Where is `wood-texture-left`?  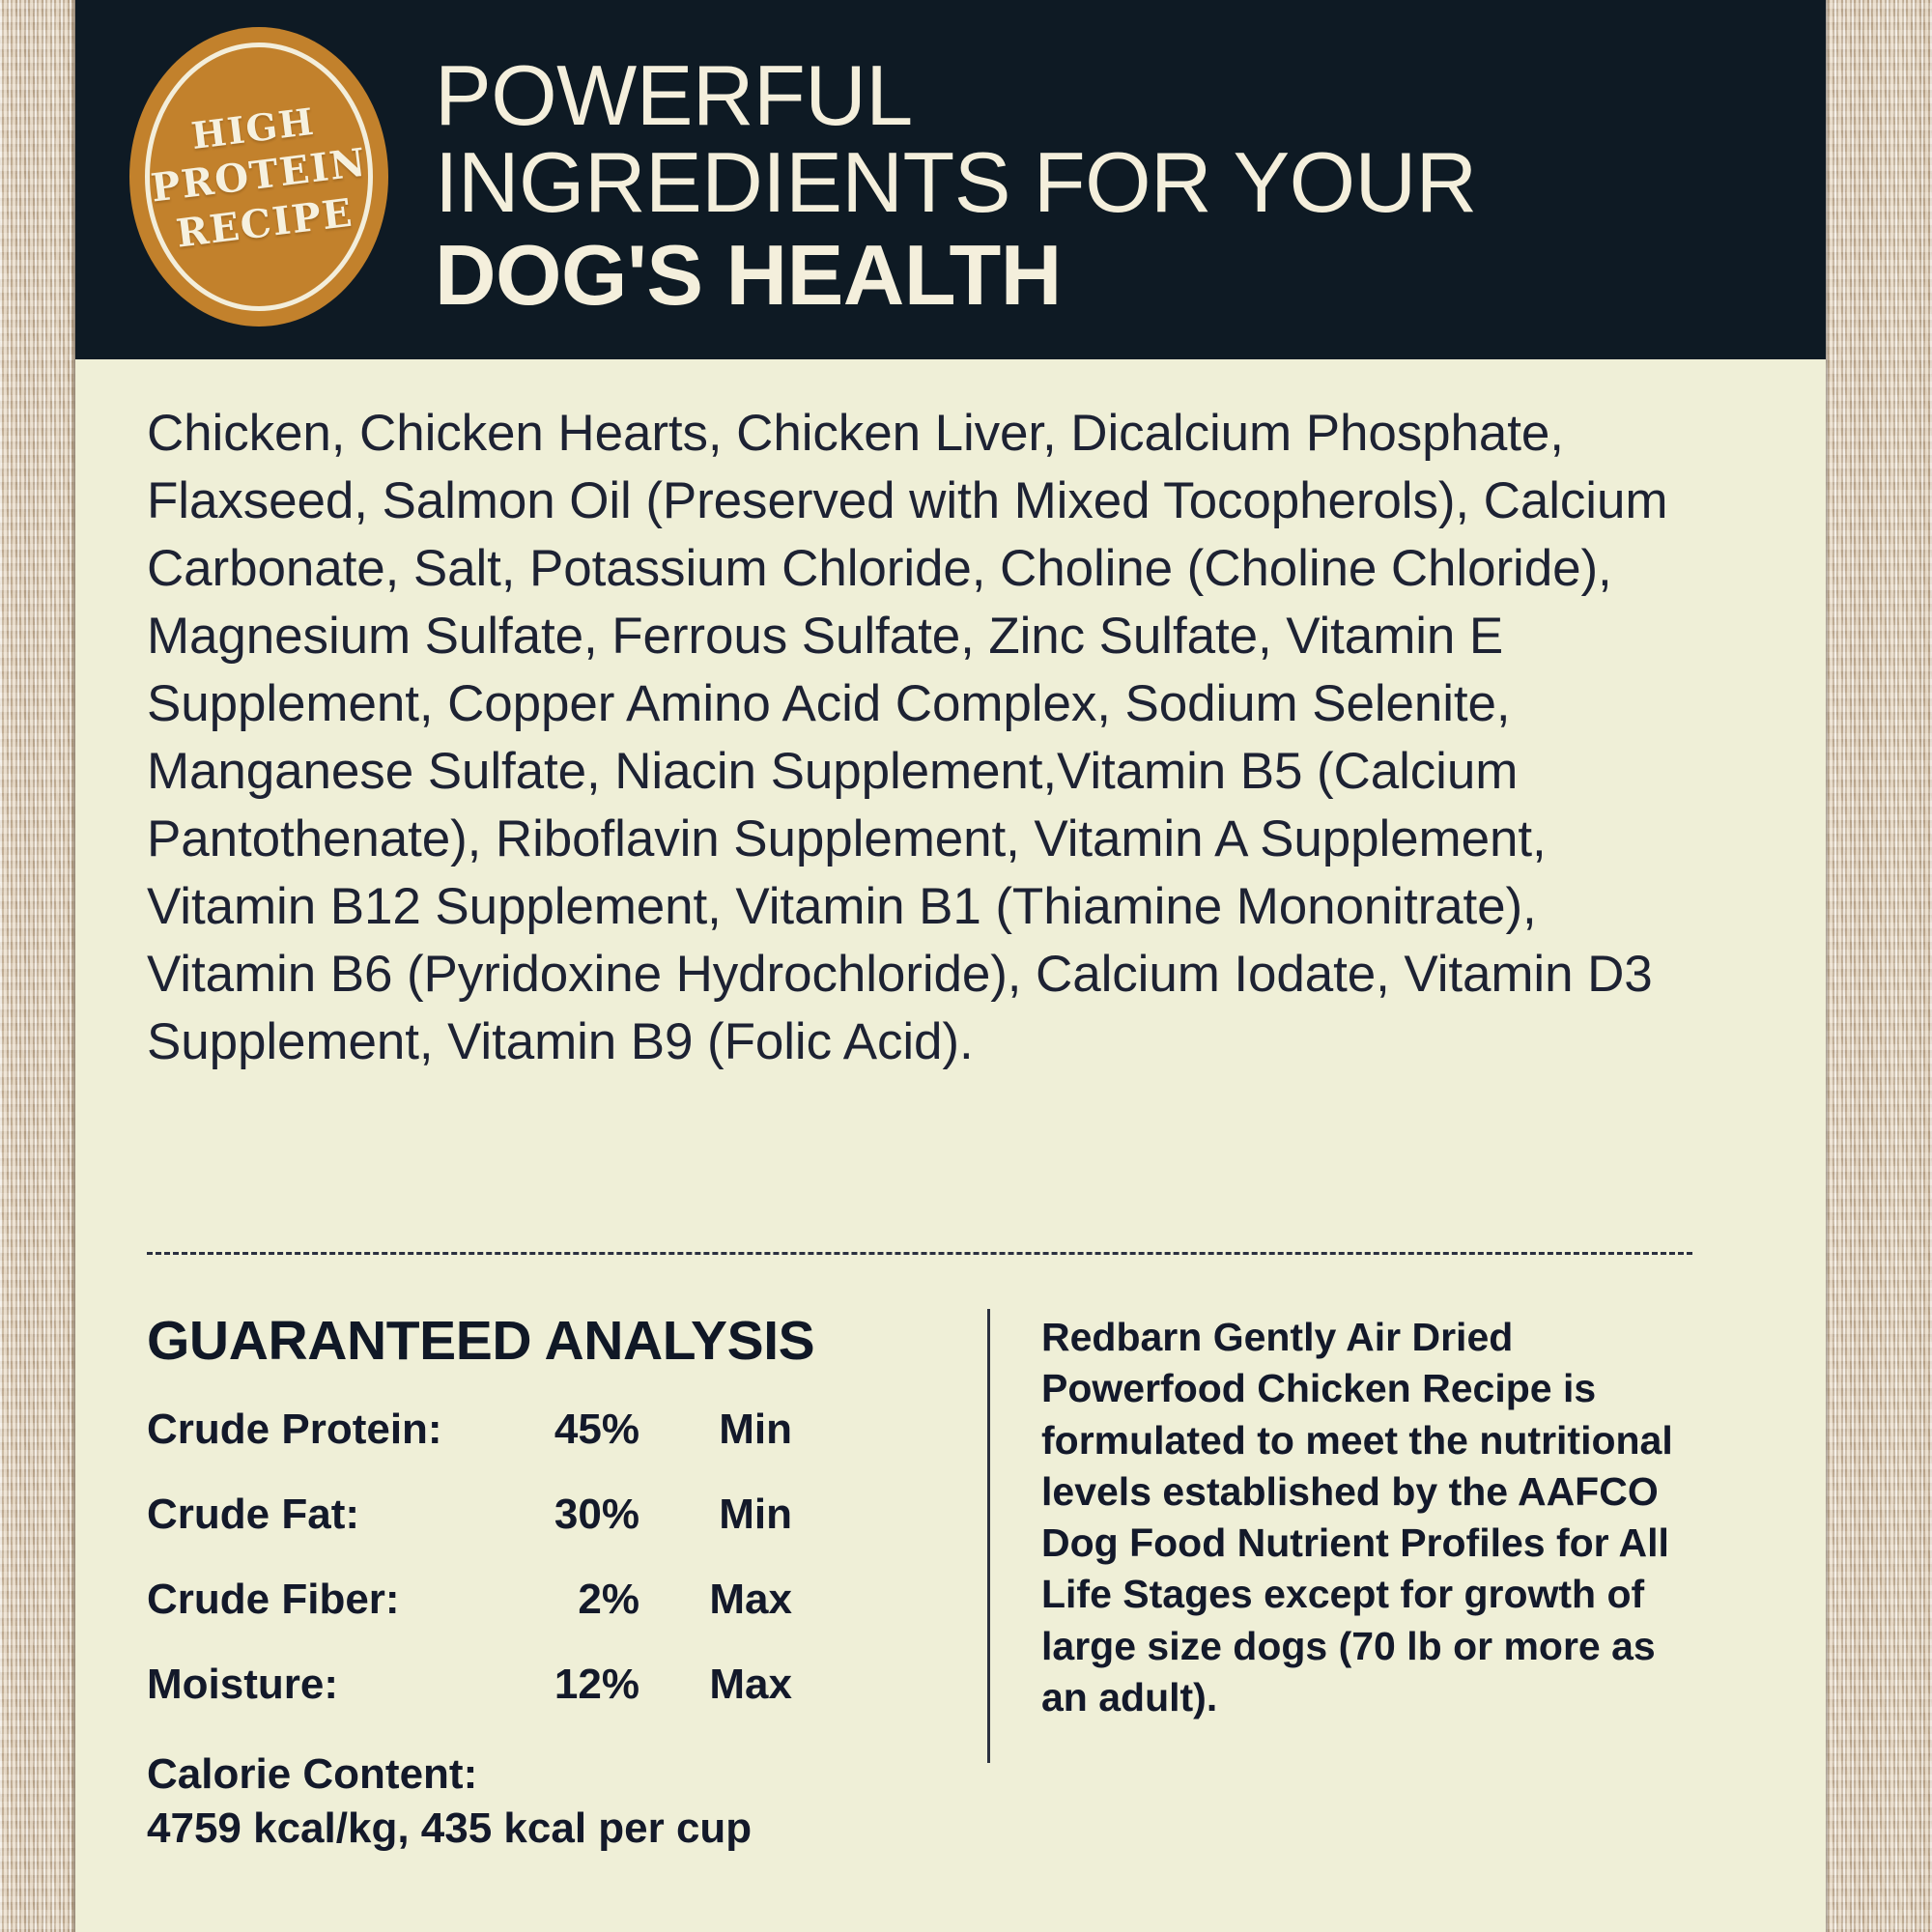
wood-texture-left is located at coordinates (37, 966).